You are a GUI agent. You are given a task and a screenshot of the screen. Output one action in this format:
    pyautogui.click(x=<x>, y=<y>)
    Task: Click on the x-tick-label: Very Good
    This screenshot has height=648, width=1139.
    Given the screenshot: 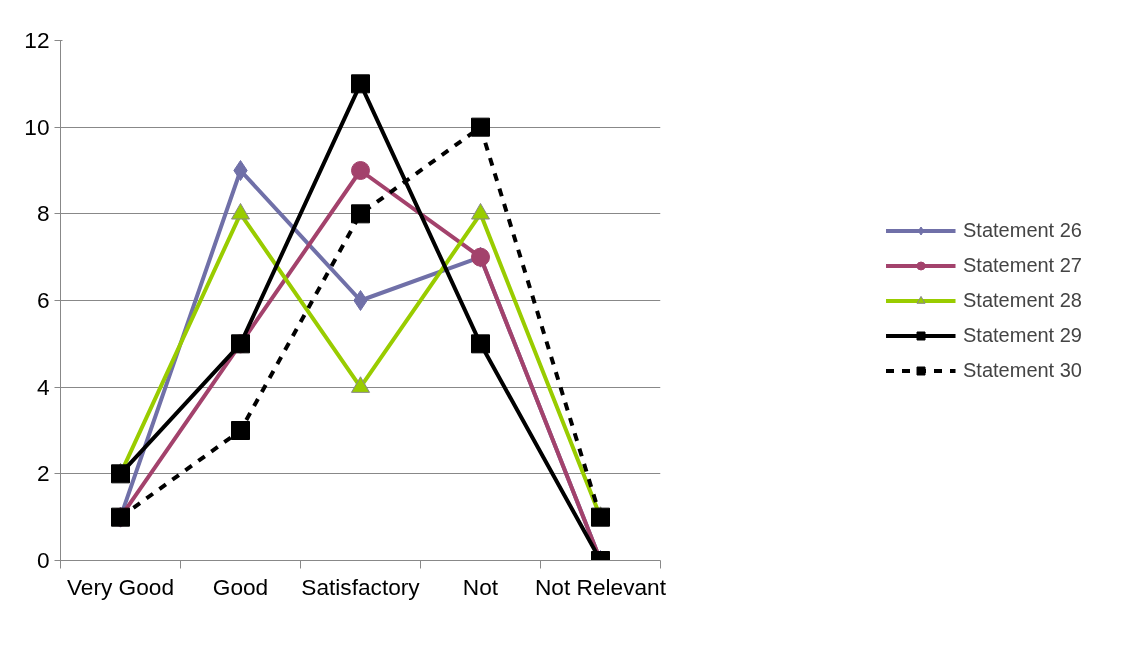 What is the action you would take?
    pyautogui.click(x=120, y=586)
    